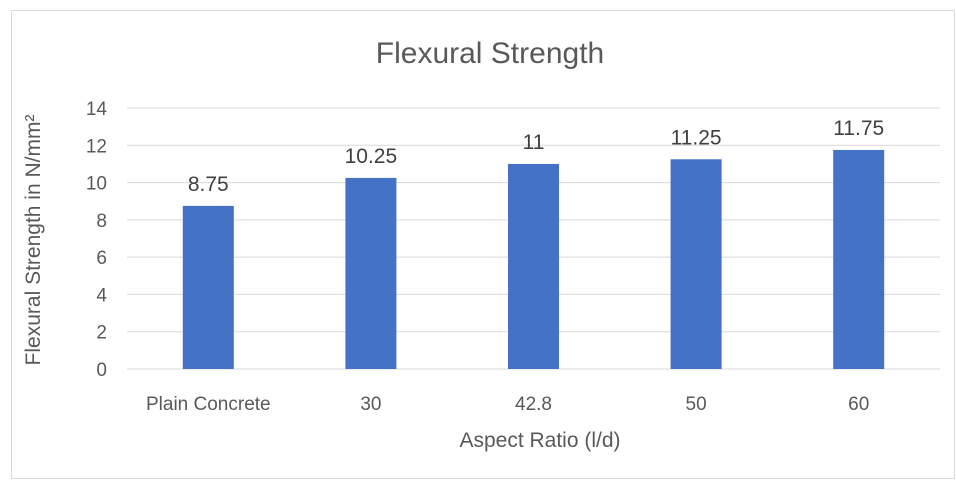 Image resolution: width=956 pixels, height=480 pixels. Describe the element at coordinates (97, 240) in the screenshot. I see `y-axis-ticks: 0 2 4 6 8 10 12 14` at that location.